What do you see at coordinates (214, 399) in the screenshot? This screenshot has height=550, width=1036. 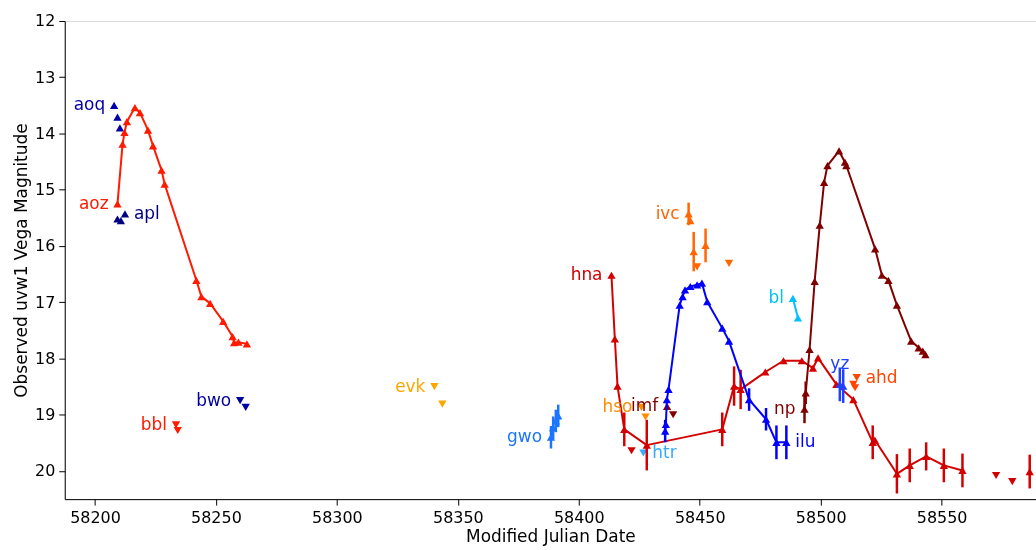 I see `series-label: bwo` at bounding box center [214, 399].